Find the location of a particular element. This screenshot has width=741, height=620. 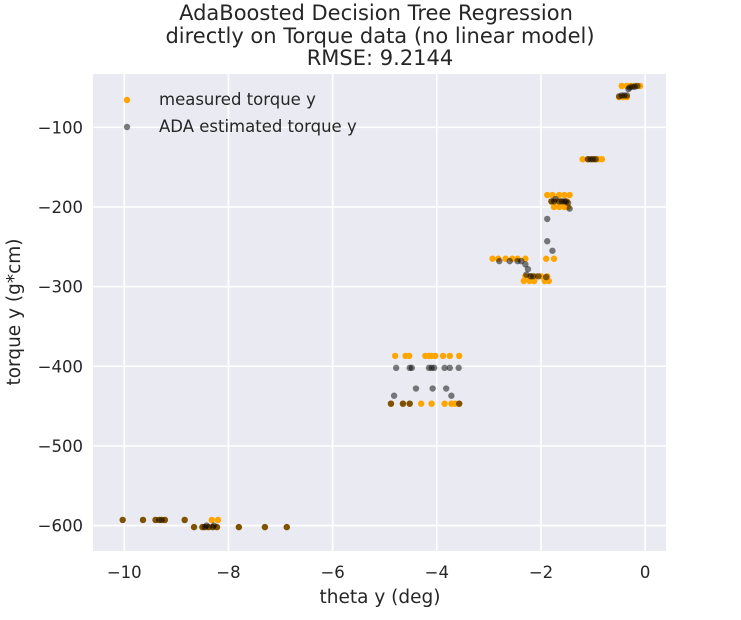

x-tick-label: −2 is located at coordinates (541, 572).